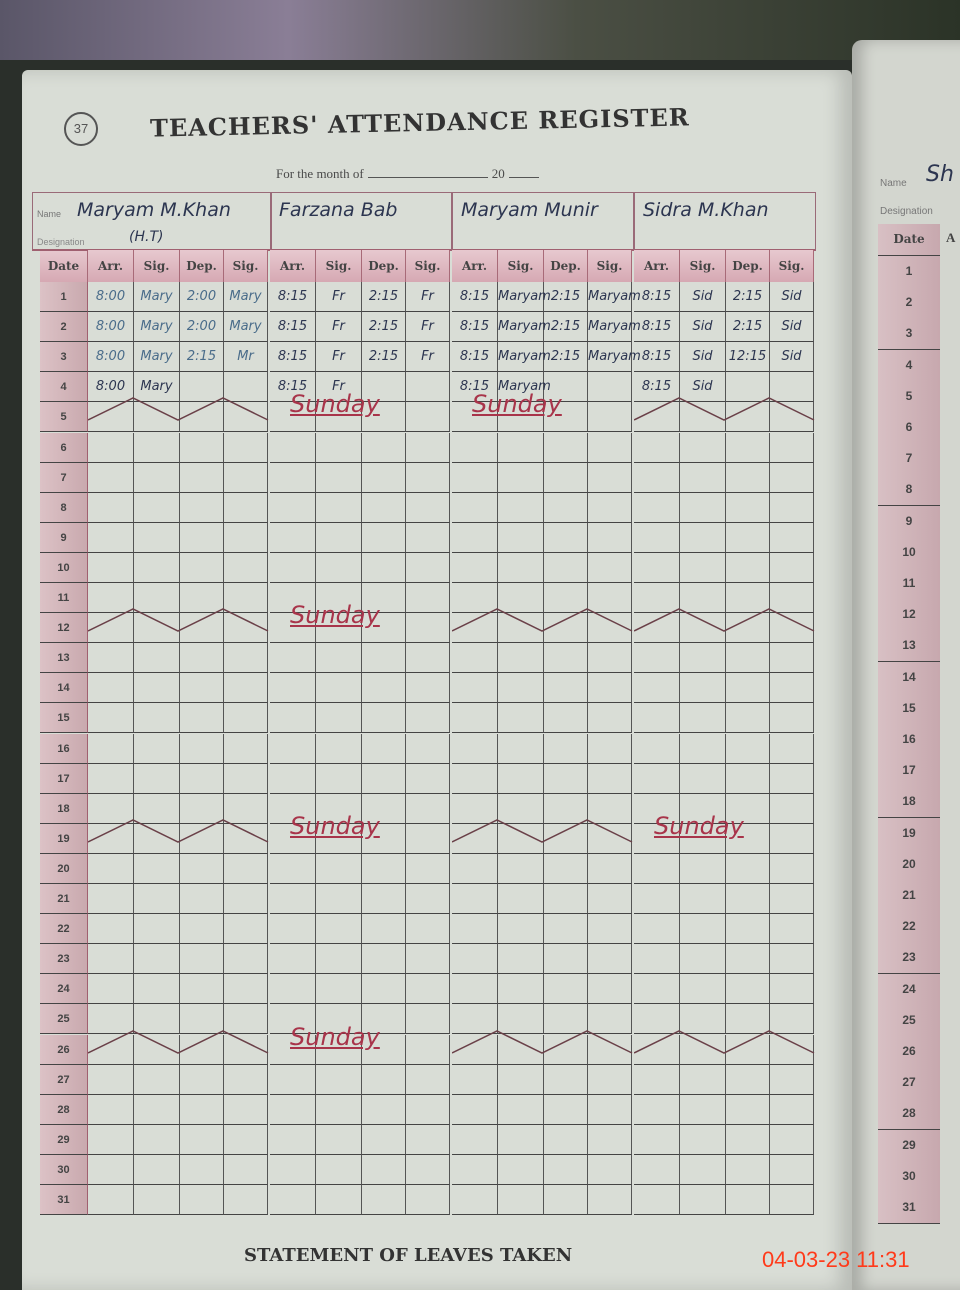 The image size is (960, 1290). What do you see at coordinates (202, 297) in the screenshot?
I see `attendance-cell: 2:00` at bounding box center [202, 297].